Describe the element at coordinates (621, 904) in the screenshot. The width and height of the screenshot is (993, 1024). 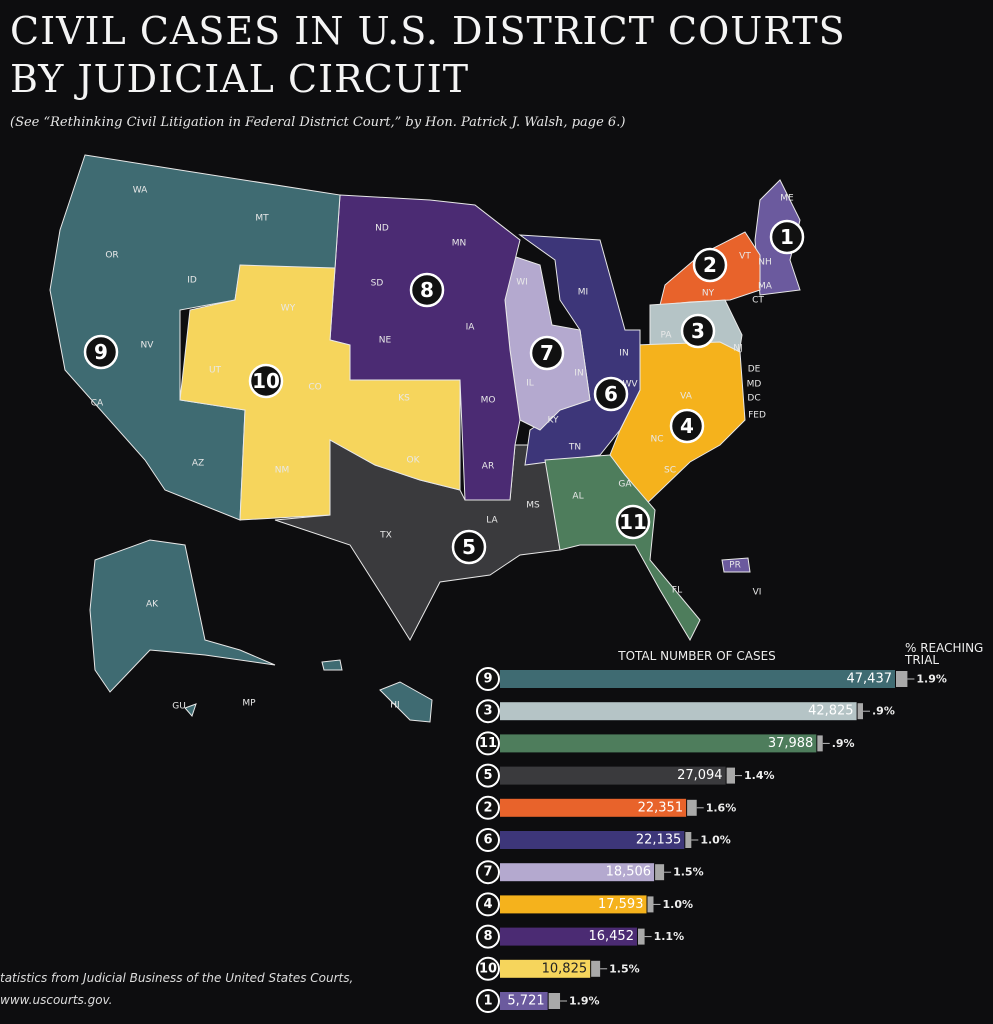
I see `value-label: 17,593` at that location.